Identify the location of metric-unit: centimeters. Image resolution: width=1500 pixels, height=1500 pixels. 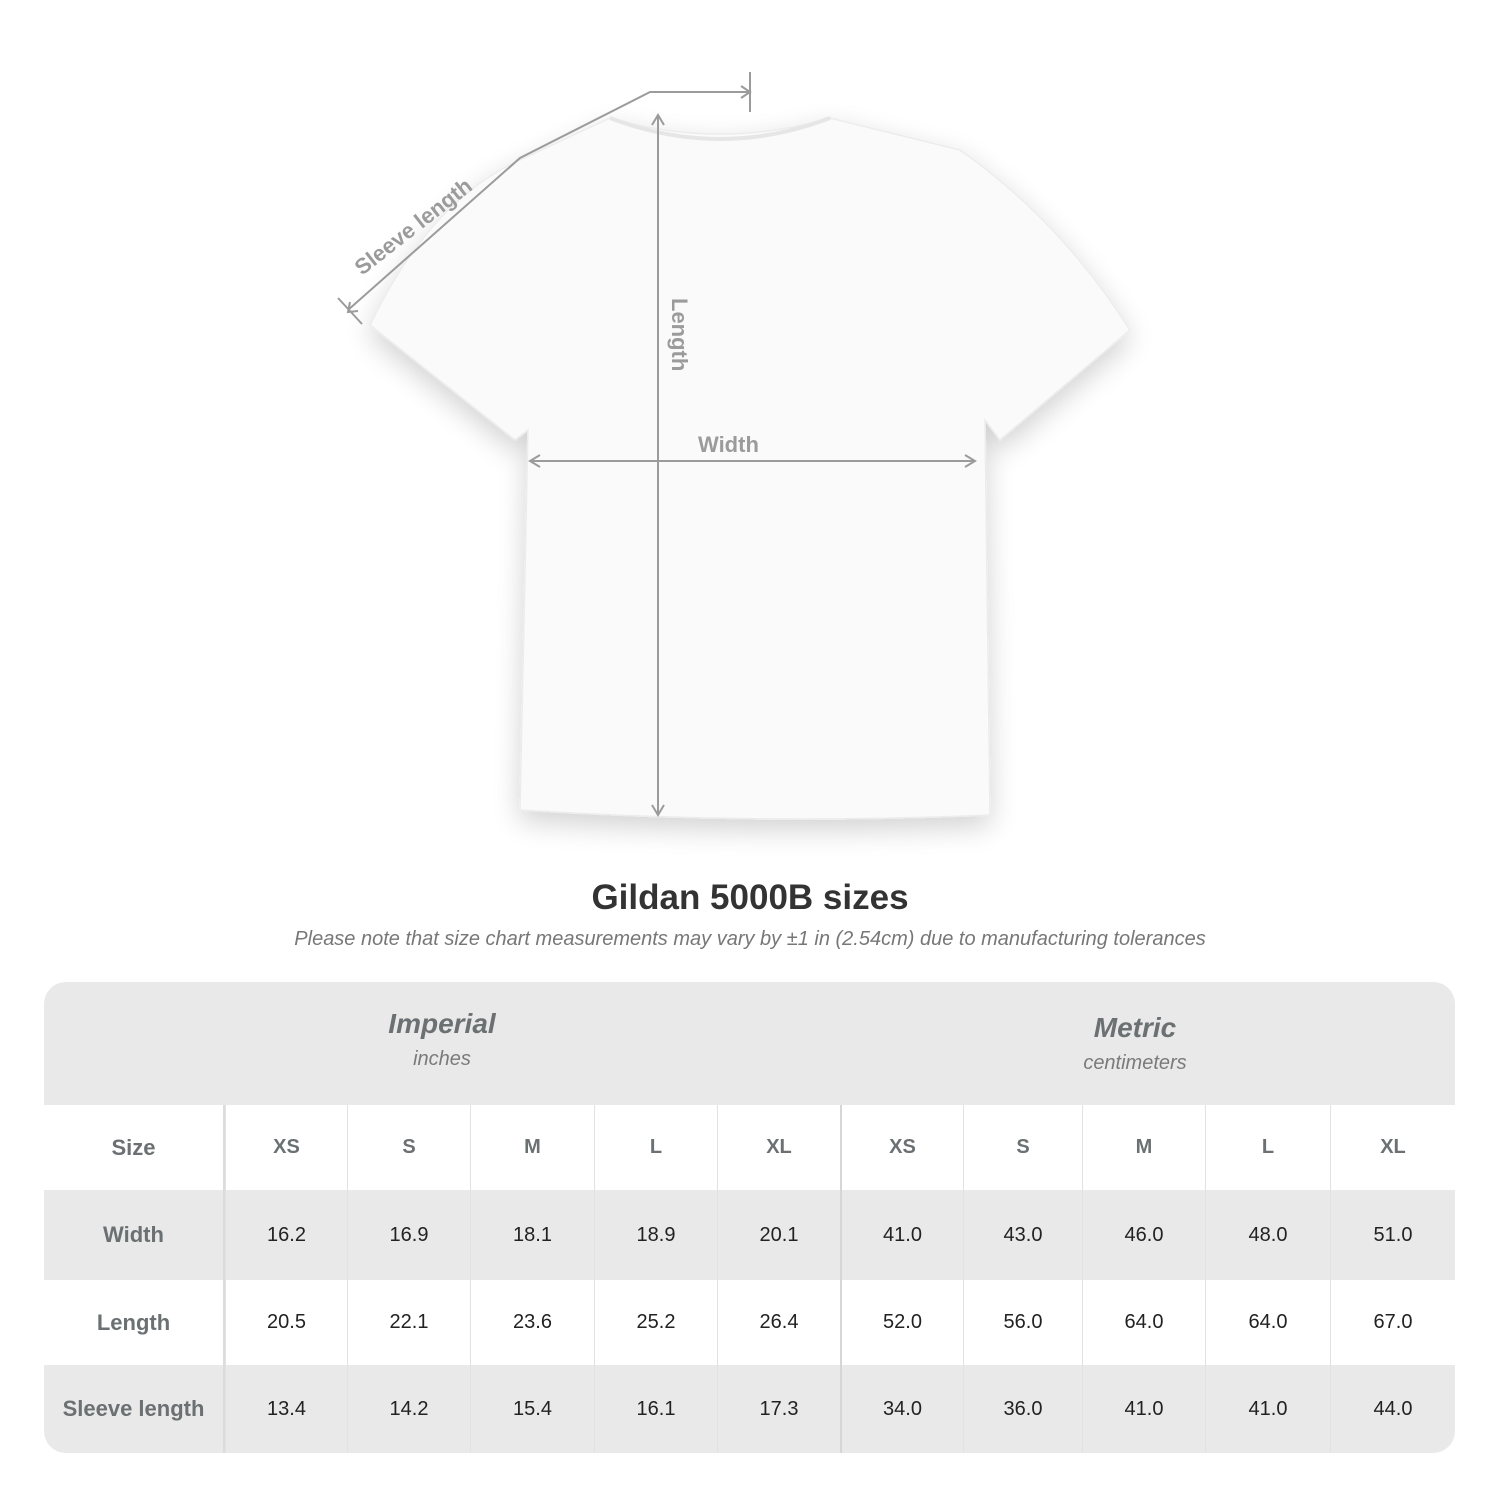
(1135, 1063).